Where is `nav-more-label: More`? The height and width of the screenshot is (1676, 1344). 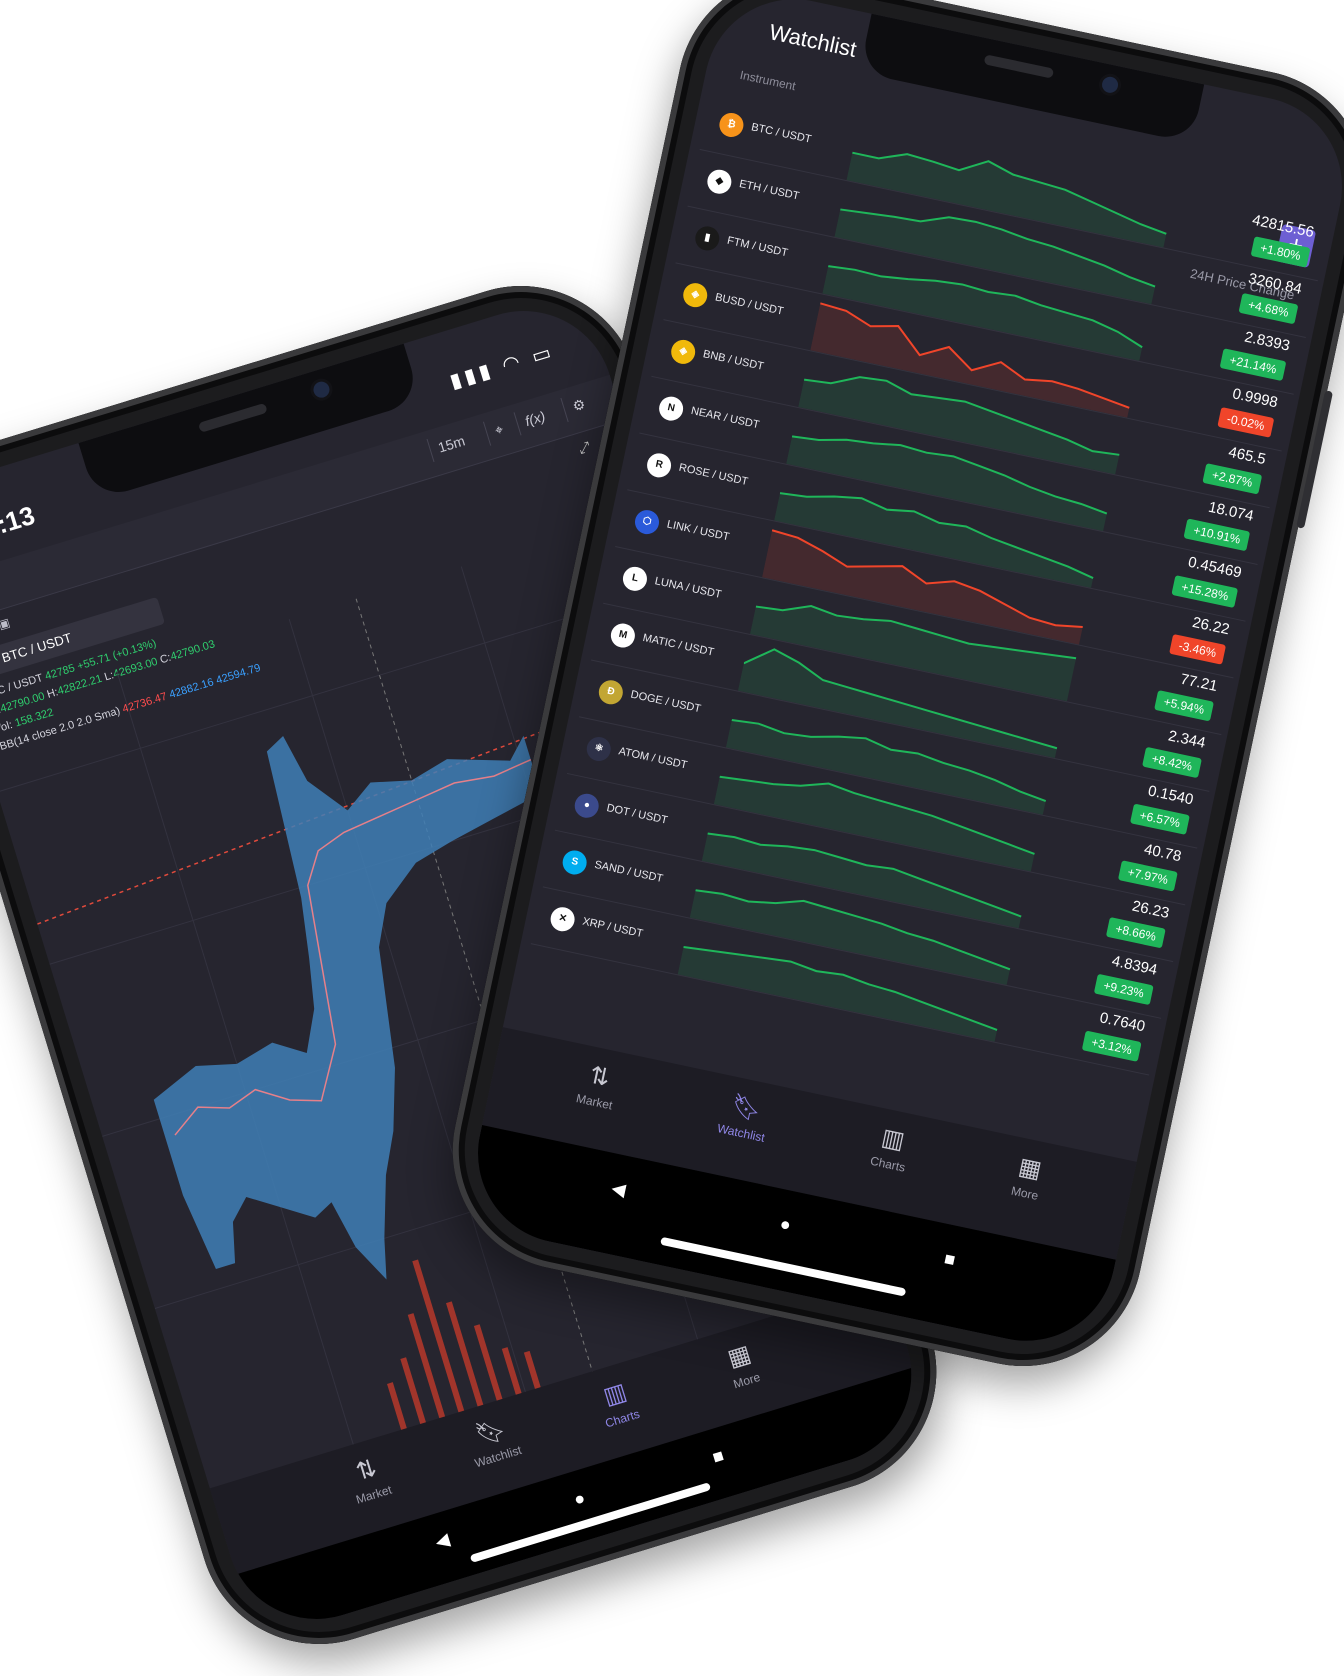
nav-more-label: More is located at coordinates (746, 1380).